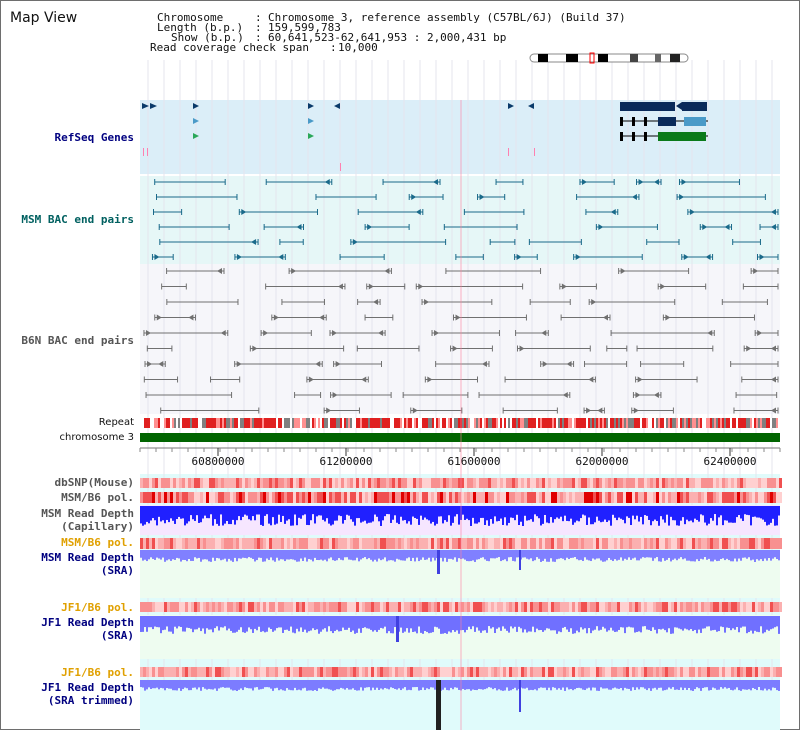  Describe the element at coordinates (94, 482) in the screenshot. I see `label-dbsnp: dbSNP(Mouse)` at that location.